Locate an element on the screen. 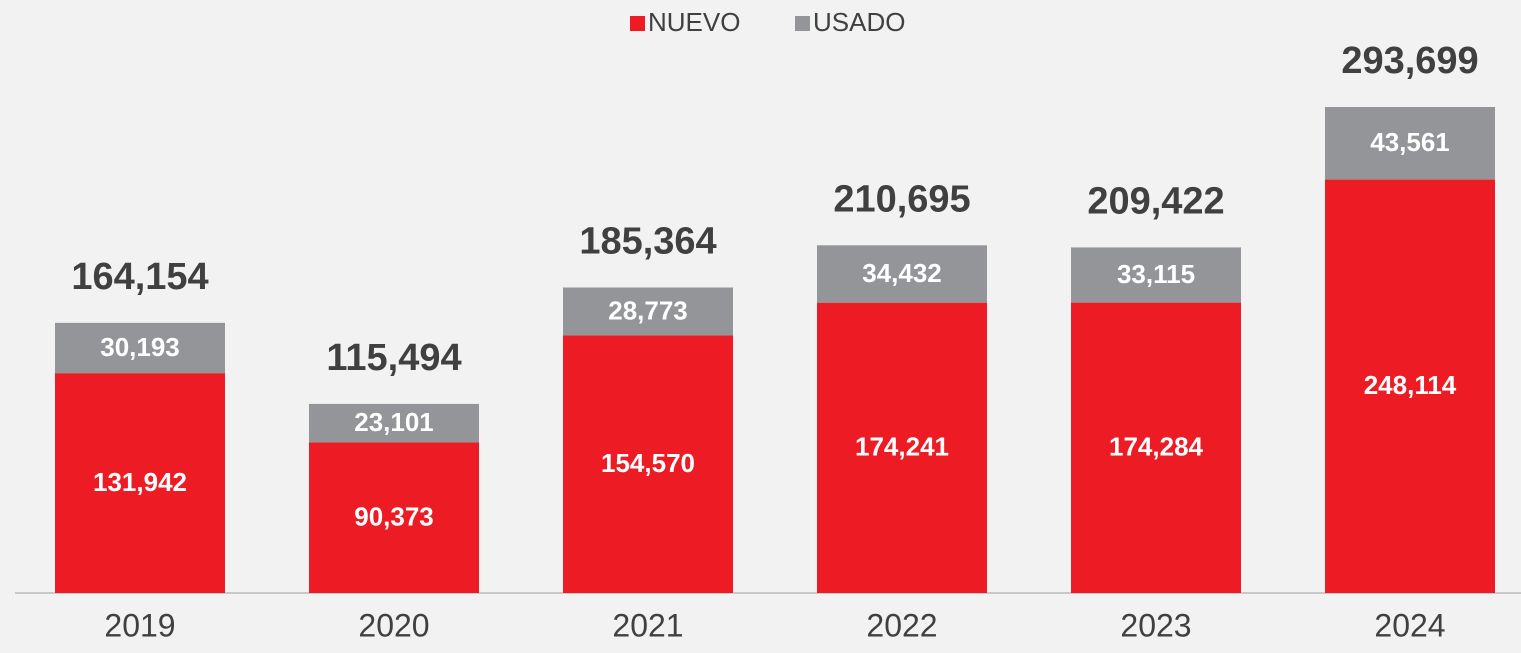 Image resolution: width=1521 pixels, height=653 pixels. data-label: 34,432 is located at coordinates (902, 273).